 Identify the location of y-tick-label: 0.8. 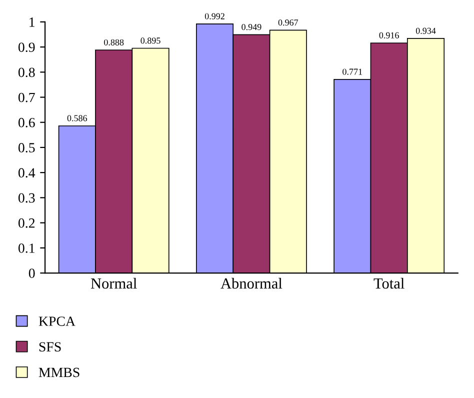
(26, 73).